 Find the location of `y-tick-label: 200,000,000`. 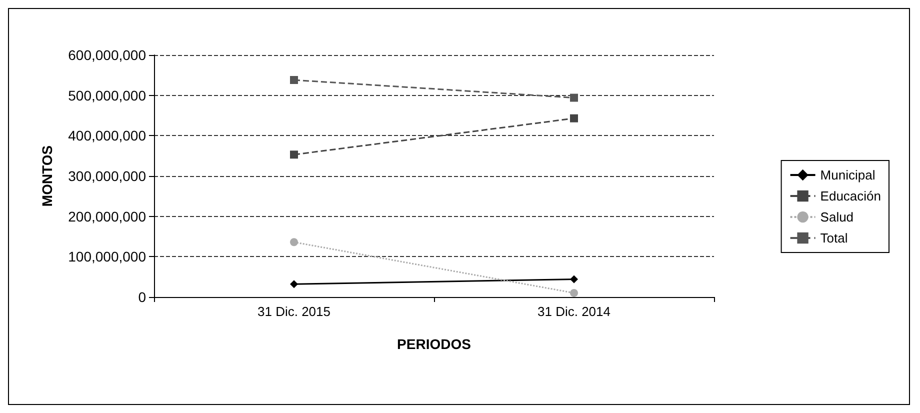

y-tick-label: 200,000,000 is located at coordinates (107, 216).